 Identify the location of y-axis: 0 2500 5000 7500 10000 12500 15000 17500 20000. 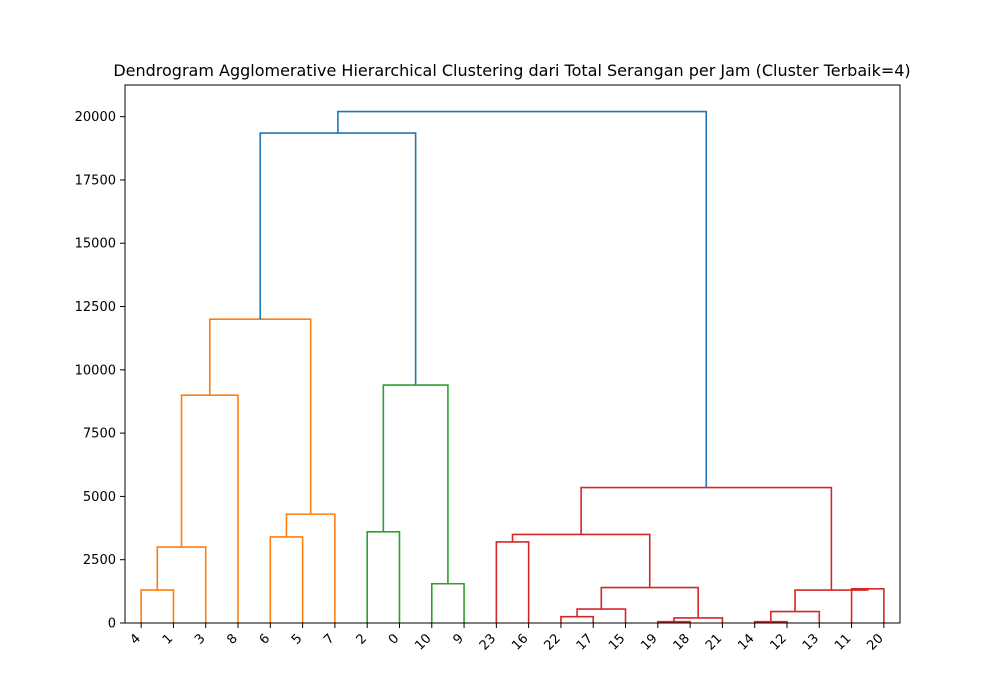
(100, 371).